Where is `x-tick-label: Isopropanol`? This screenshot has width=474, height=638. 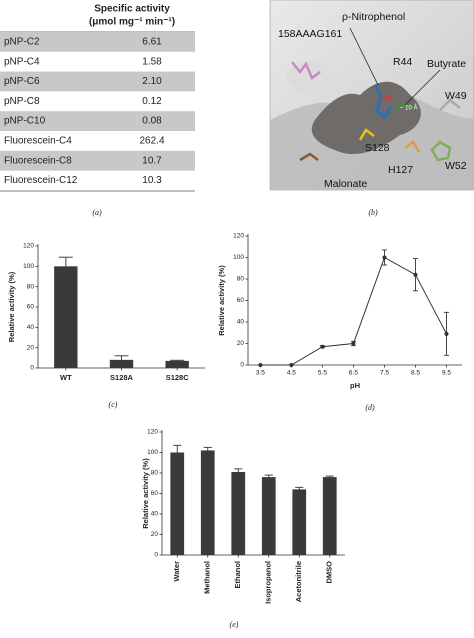 x-tick-label: Isopropanol is located at coordinates (268, 582).